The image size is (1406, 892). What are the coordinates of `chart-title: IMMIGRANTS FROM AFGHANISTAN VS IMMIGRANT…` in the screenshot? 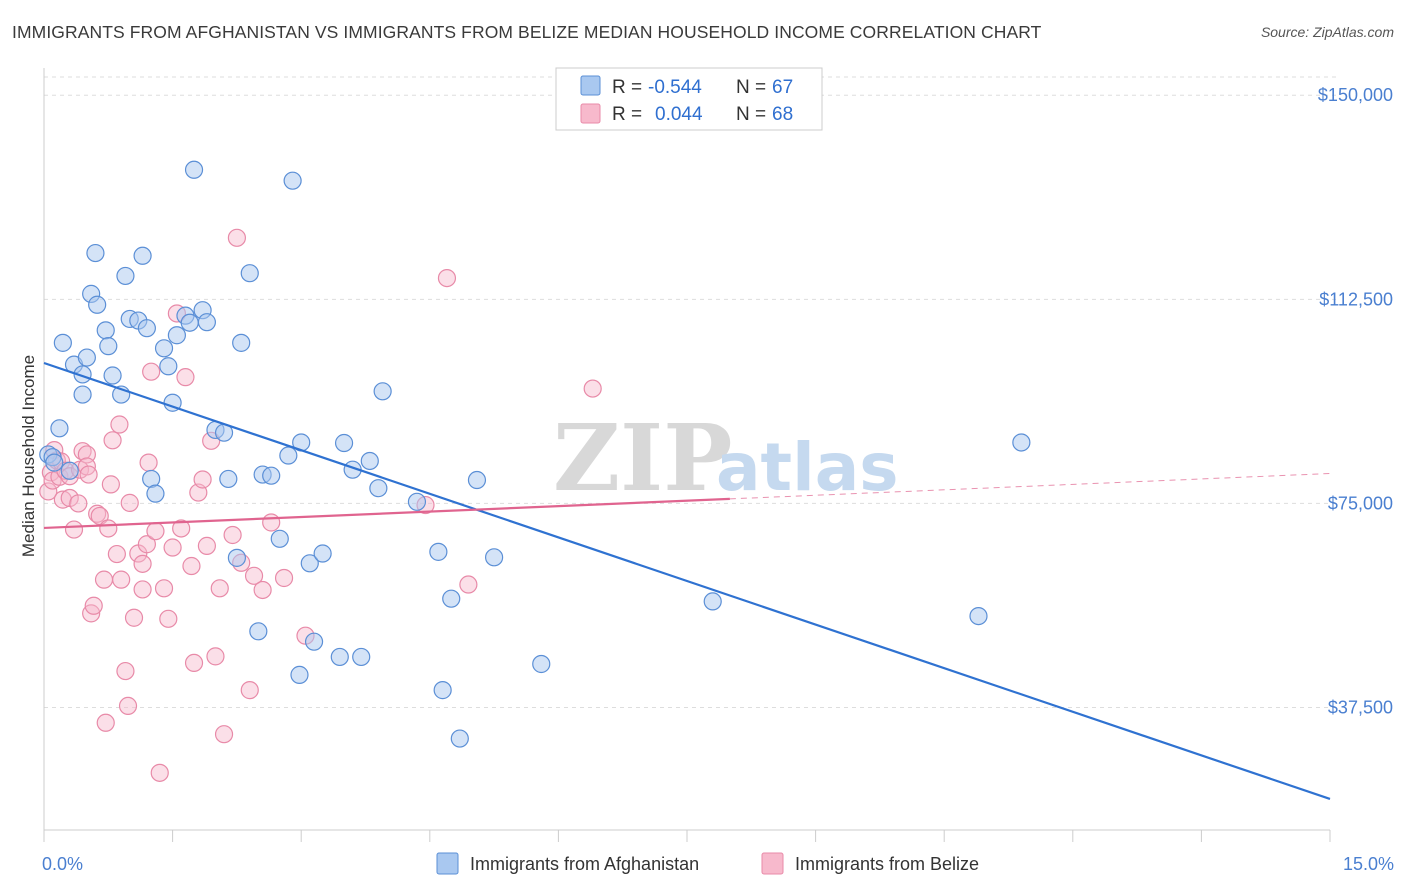 It's located at (527, 32).